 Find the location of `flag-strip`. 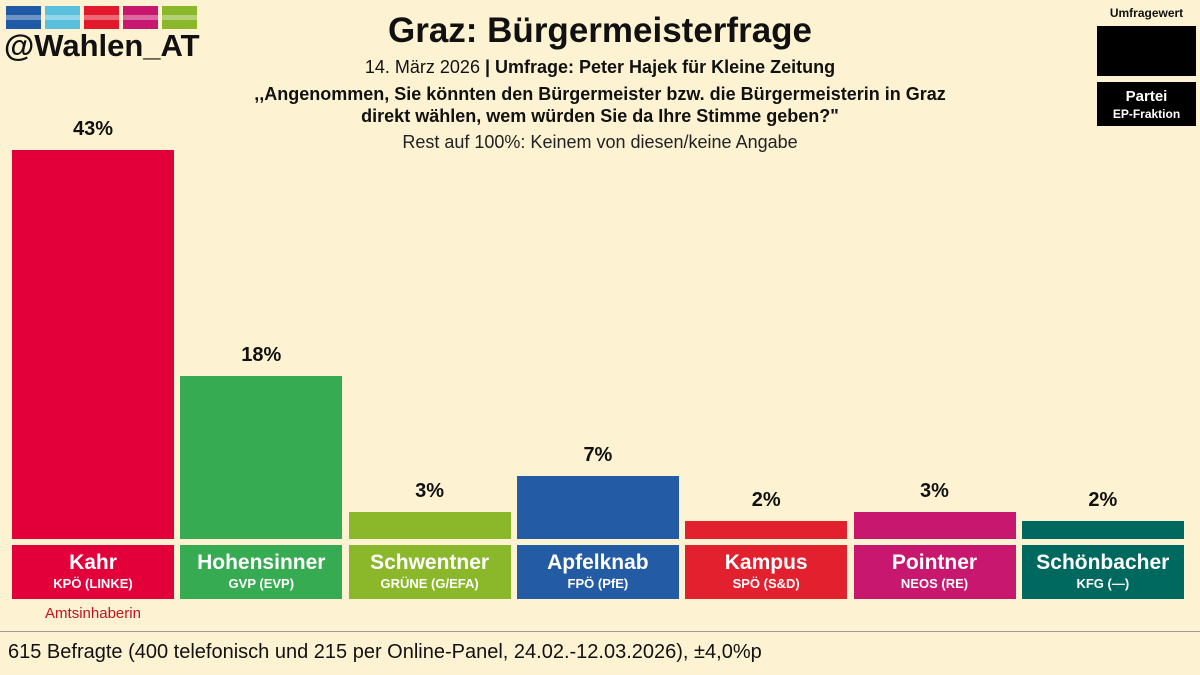

flag-strip is located at coordinates (101, 17).